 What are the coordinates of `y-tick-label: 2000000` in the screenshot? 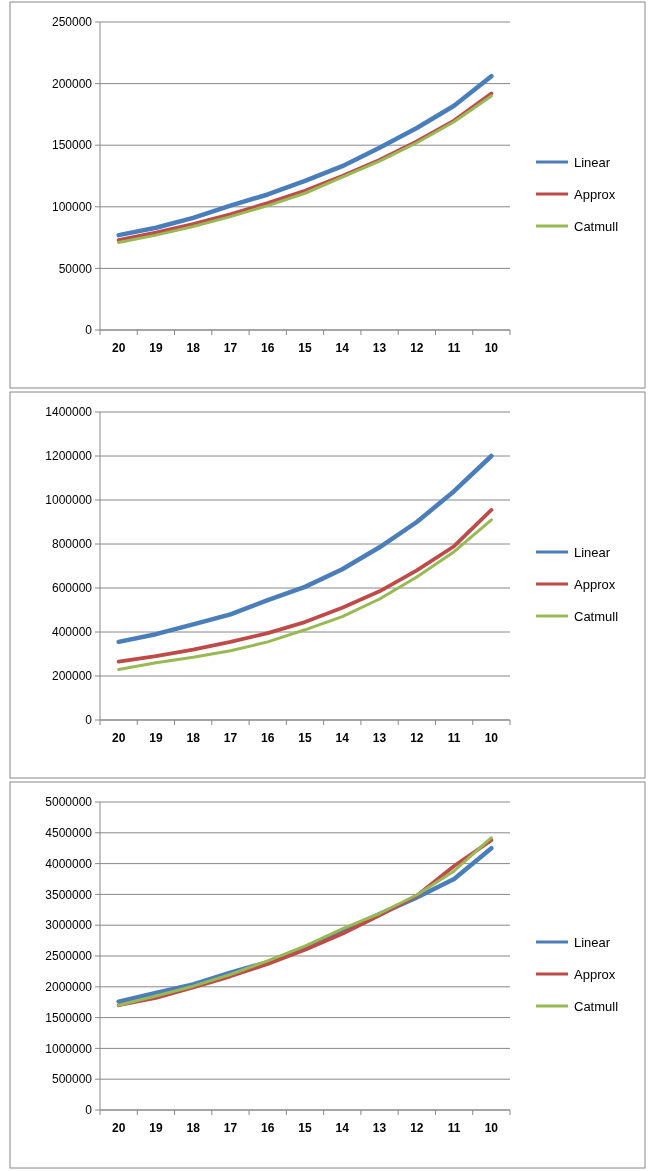 It's located at (69, 987).